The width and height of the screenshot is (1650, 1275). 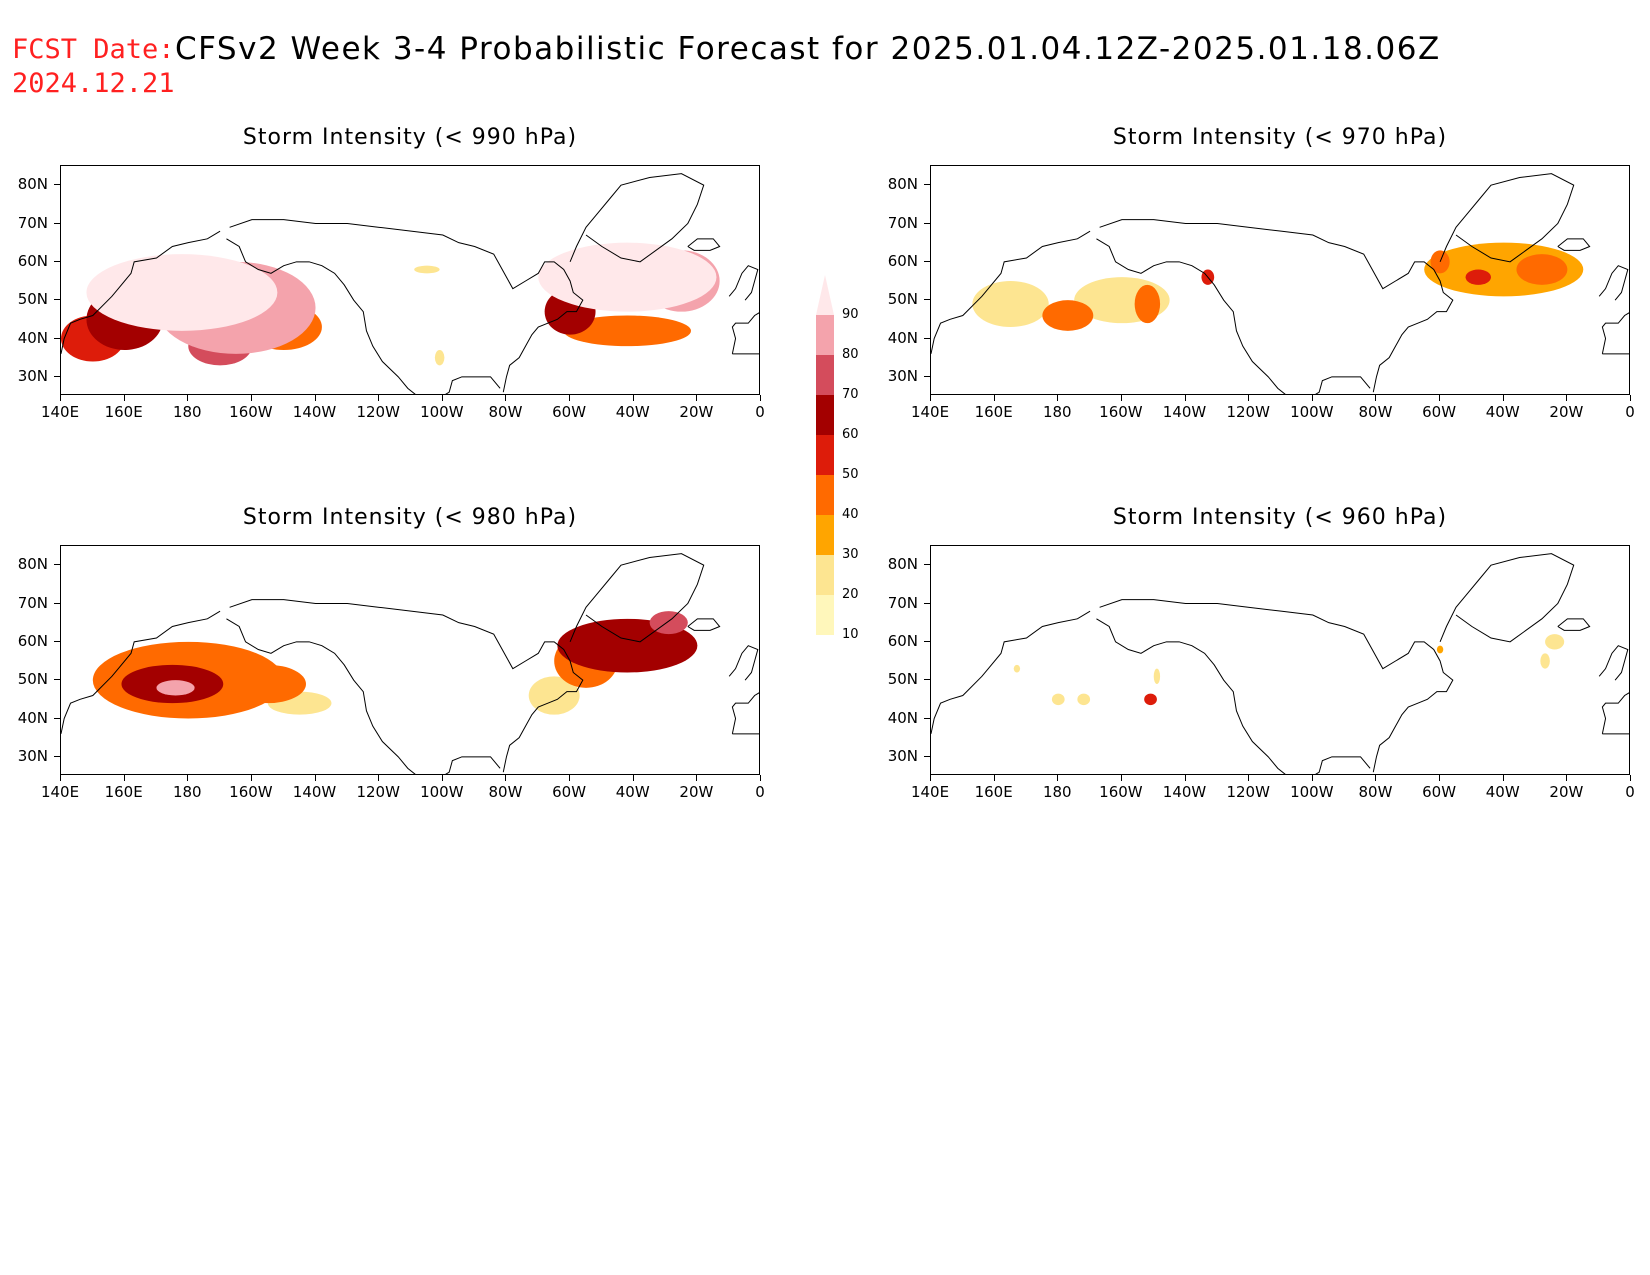 I want to click on lat-label: 50N, so click(x=902, y=299).